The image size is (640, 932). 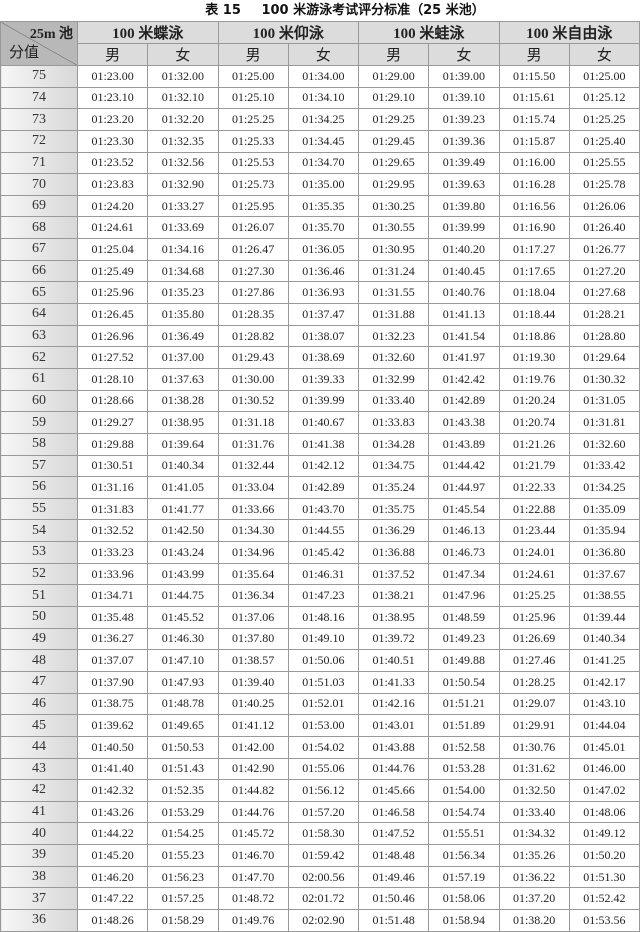 What do you see at coordinates (288, 32) in the screenshot?
I see `group-backstroke: 100 米仰泳` at bounding box center [288, 32].